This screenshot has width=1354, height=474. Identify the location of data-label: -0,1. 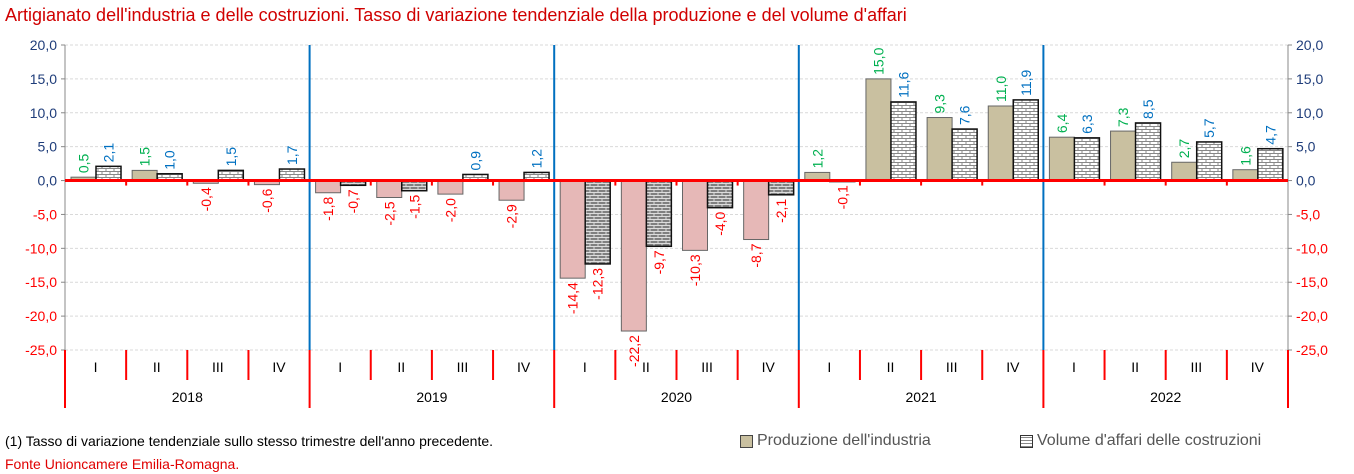
(842, 197).